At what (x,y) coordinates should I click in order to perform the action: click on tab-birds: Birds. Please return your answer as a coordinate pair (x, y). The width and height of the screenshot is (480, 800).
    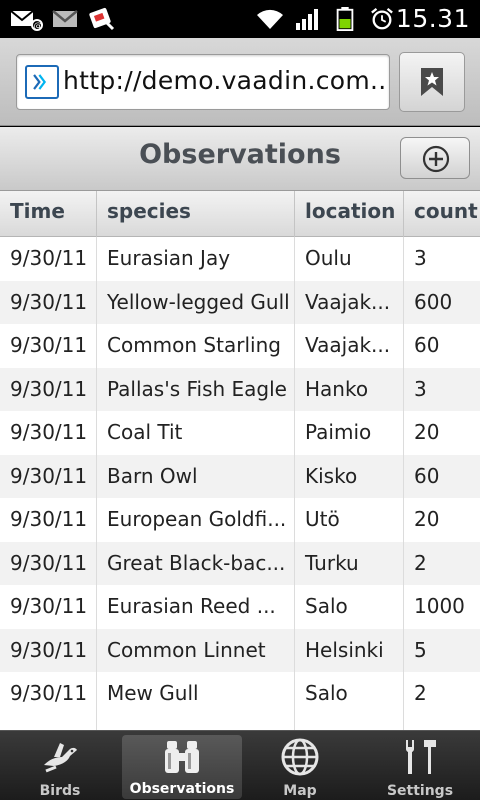
    Looking at the image, I should click on (60, 765).